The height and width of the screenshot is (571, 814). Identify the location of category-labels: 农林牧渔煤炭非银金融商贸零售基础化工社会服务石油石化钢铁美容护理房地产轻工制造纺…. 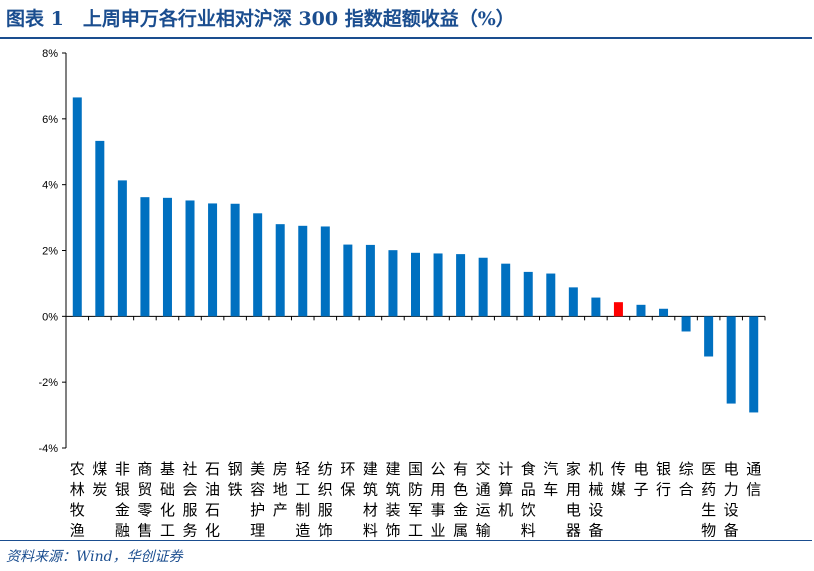
(415, 500).